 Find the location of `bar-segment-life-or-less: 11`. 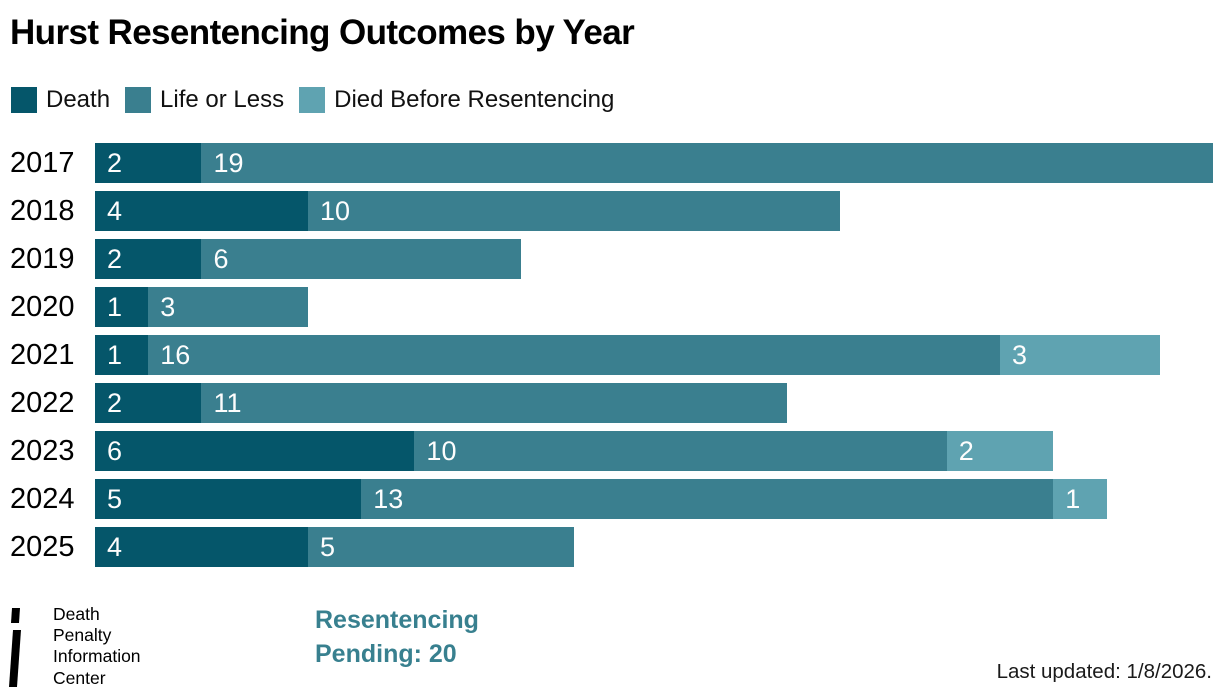

bar-segment-life-or-less: 11 is located at coordinates (494, 403).